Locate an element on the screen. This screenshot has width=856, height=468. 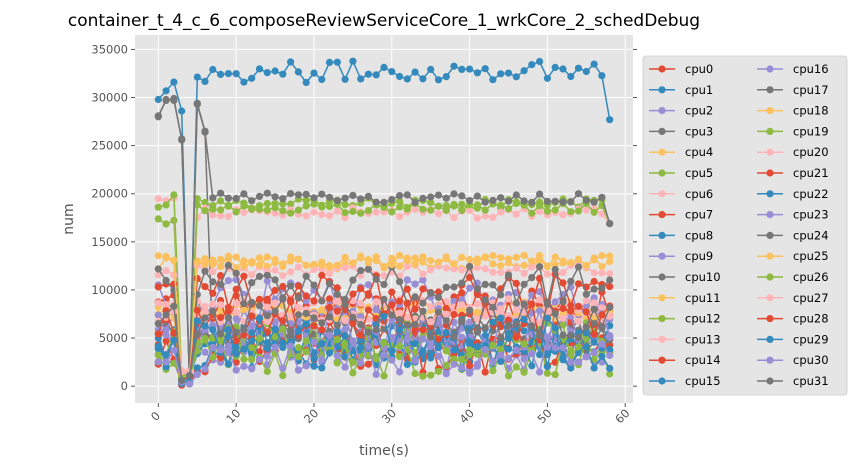
legend-entry-cpu30: cpu30 is located at coordinates (793, 360).